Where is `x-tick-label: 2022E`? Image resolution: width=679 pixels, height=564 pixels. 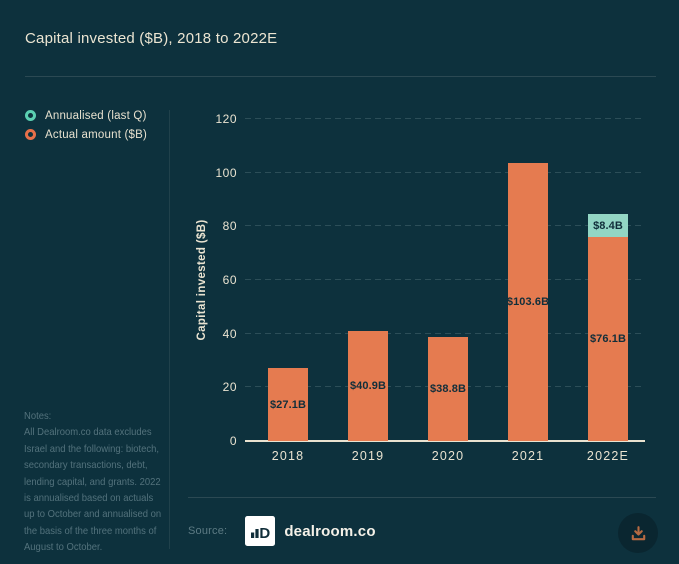
x-tick-label: 2022E is located at coordinates (608, 456).